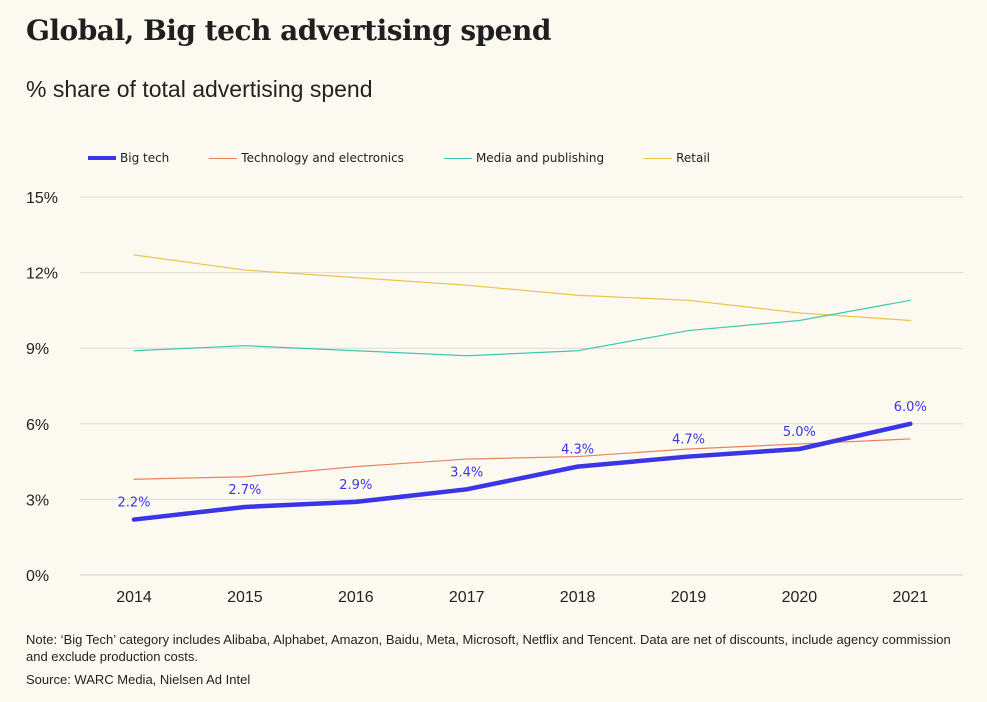 The width and height of the screenshot is (987, 702). I want to click on data-label: 2.7%, so click(244, 490).